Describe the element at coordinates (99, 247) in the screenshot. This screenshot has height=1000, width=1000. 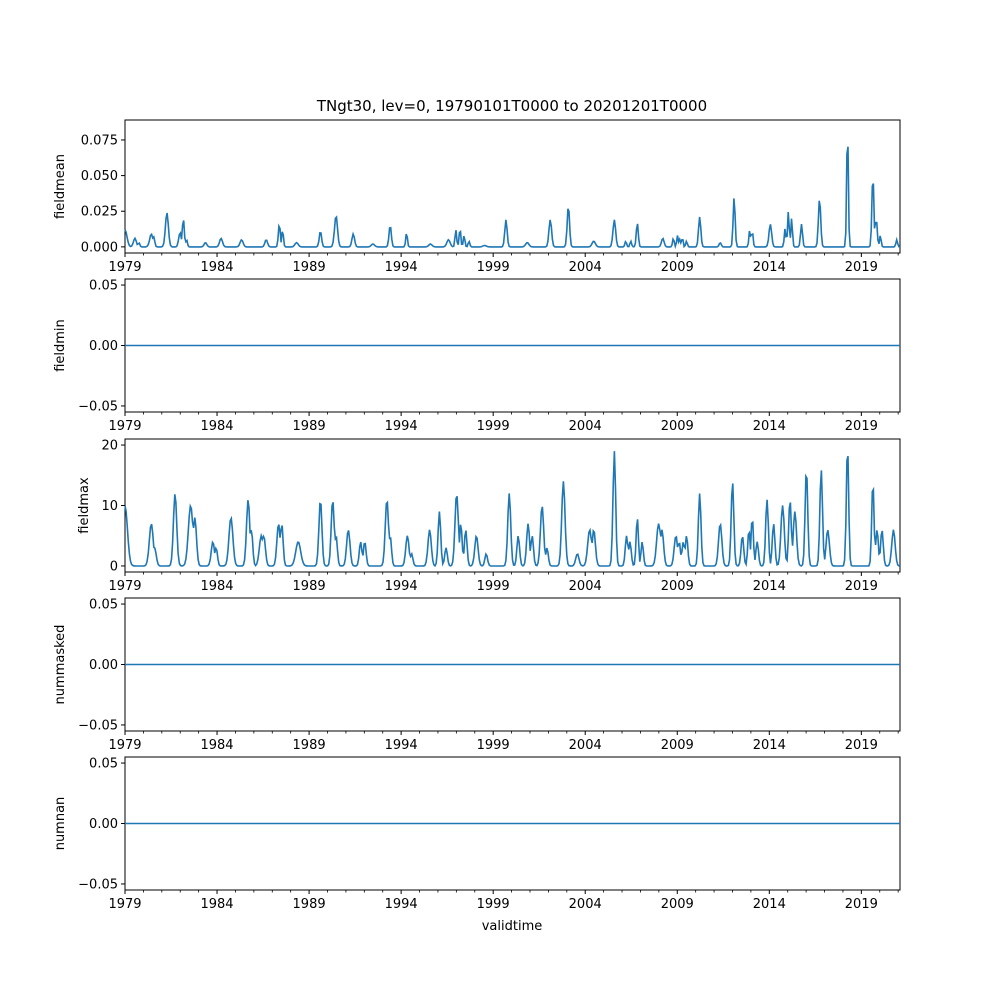
I see `y-tick-label: 0.000` at that location.